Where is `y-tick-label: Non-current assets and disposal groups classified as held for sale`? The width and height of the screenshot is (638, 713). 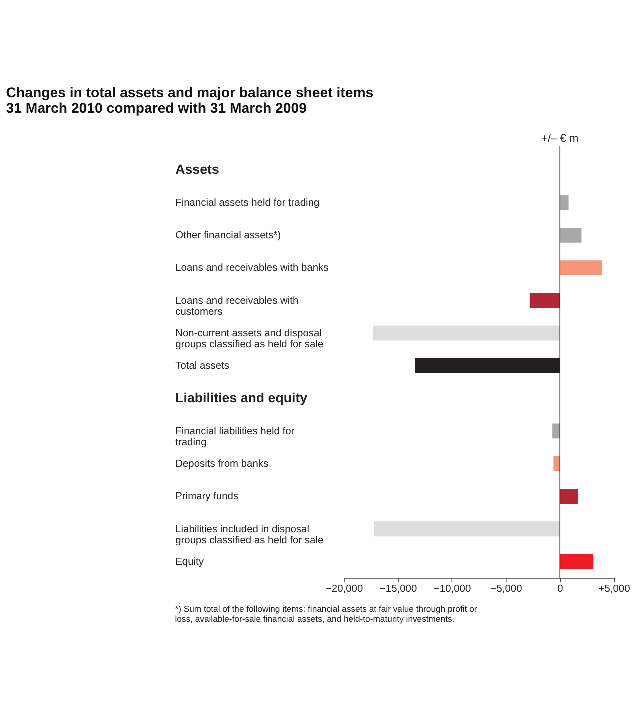 y-tick-label: Non-current assets and disposal groups classified as held for sale is located at coordinates (250, 339).